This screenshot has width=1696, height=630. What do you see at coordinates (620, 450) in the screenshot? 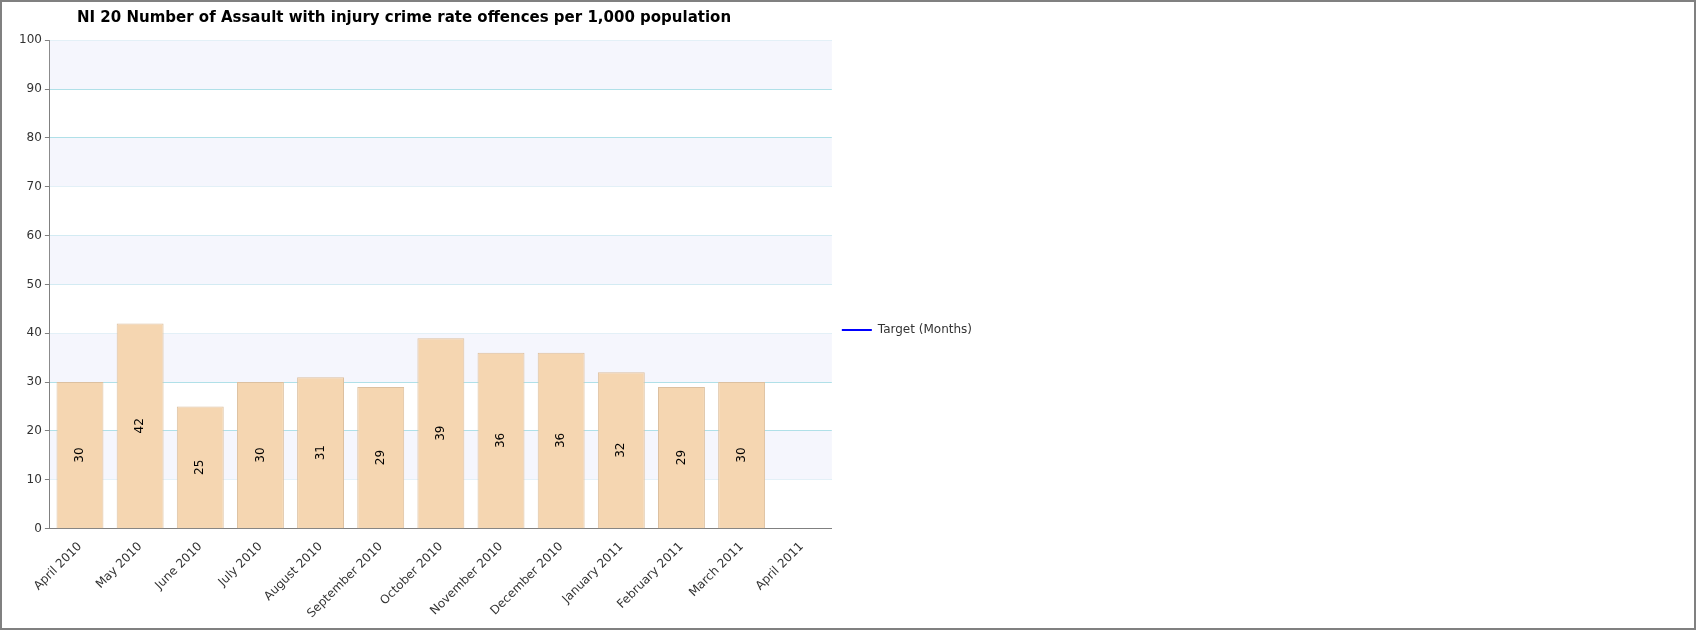
I see `data-label: 32` at bounding box center [620, 450].